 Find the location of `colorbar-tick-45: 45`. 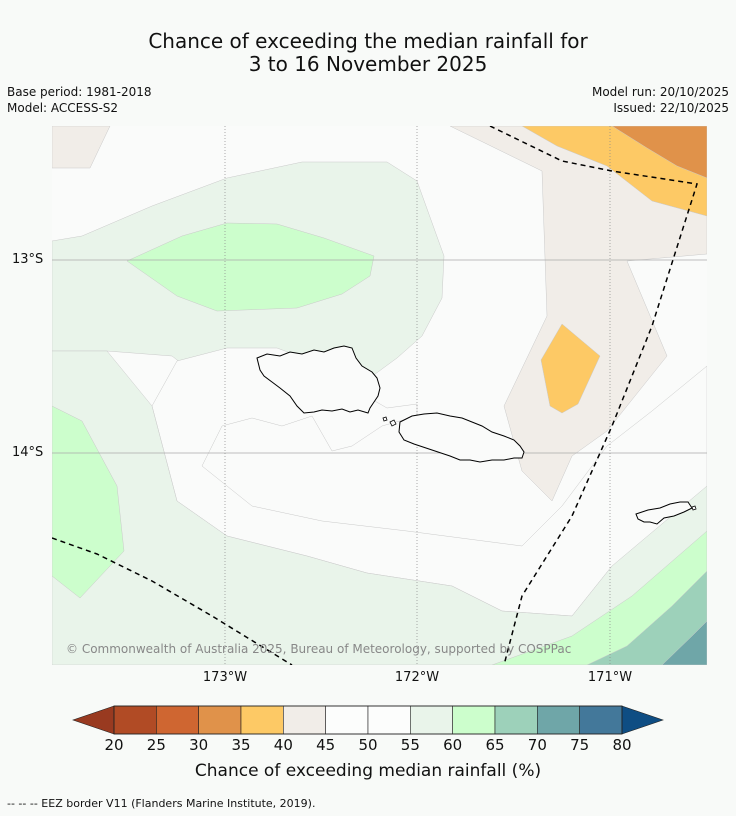

colorbar-tick-45: 45 is located at coordinates (326, 745).